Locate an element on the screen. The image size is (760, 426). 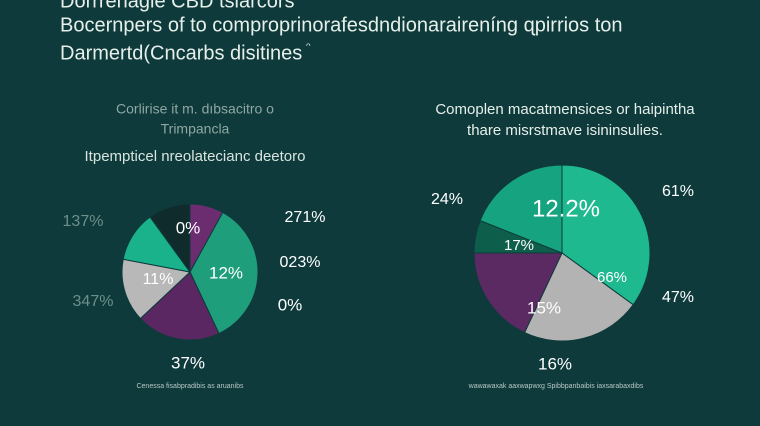
slice-label: 37% is located at coordinates (188, 362).